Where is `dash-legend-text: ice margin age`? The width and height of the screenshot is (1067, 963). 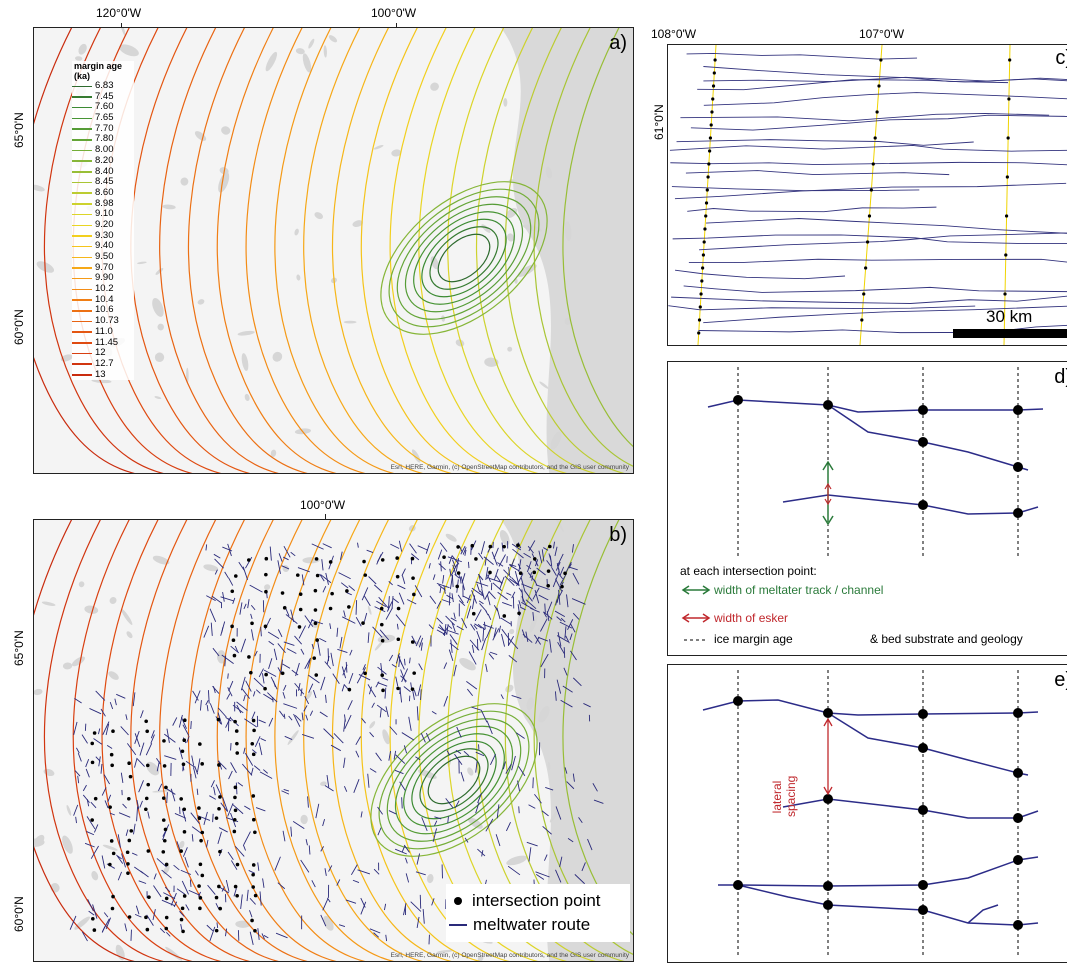 dash-legend-text: ice margin age is located at coordinates (753, 639).